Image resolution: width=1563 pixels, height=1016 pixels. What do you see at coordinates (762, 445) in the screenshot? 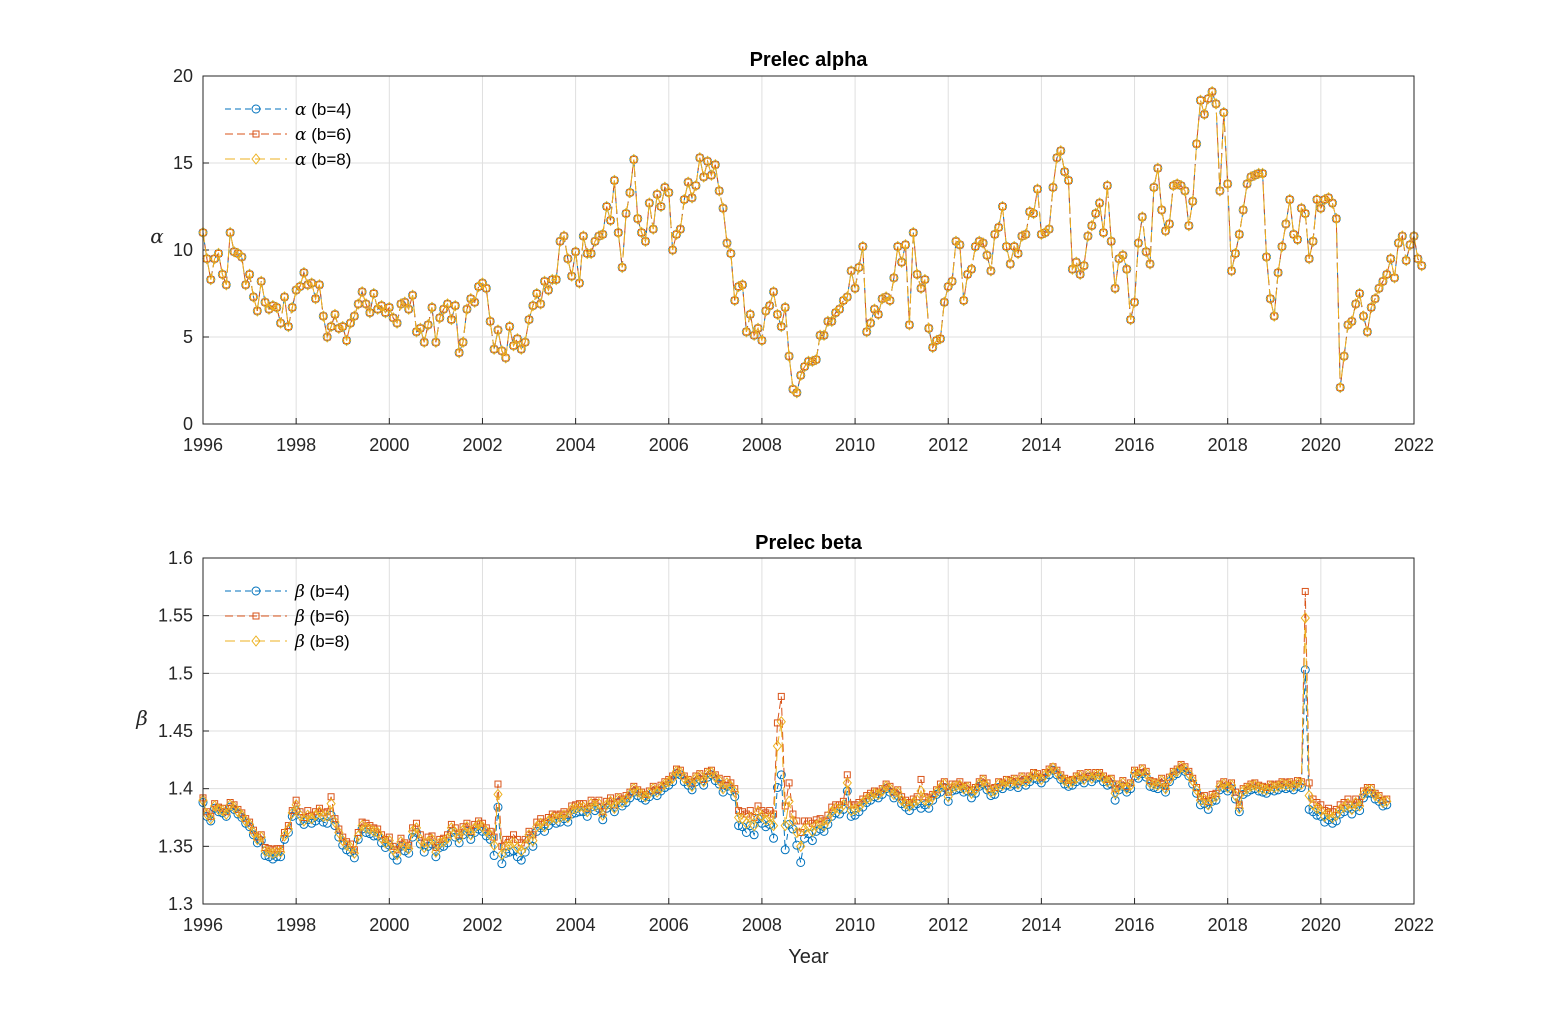
I see `alpha-x-tick-label: 2008` at bounding box center [762, 445].